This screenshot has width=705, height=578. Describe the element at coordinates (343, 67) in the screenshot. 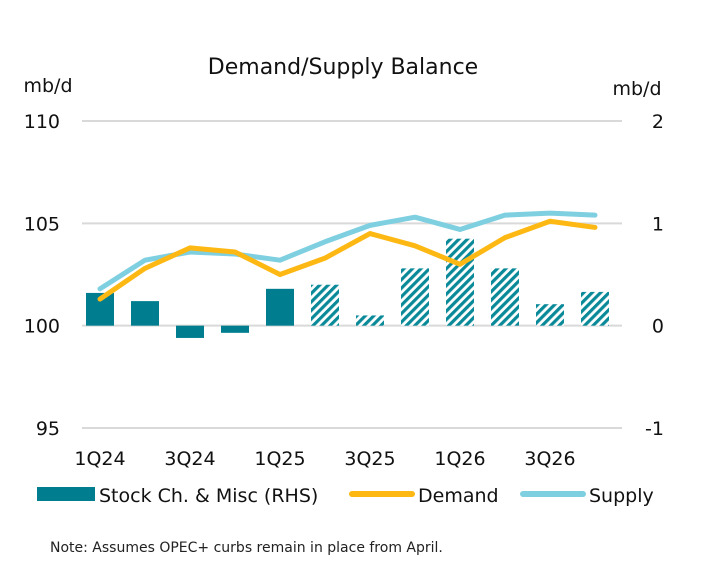

I see `chart-title: Demand/Supply Balance` at that location.